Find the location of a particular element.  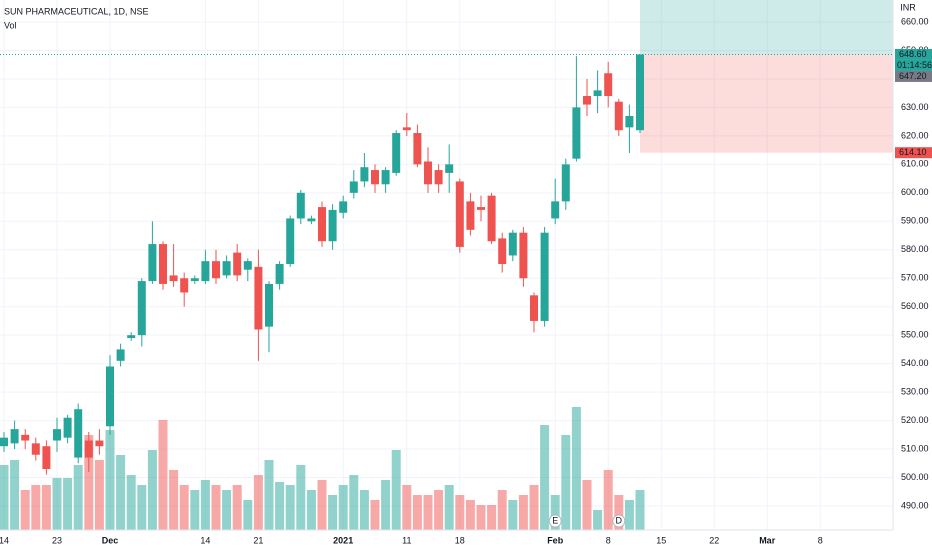

event-label: E is located at coordinates (555, 520).